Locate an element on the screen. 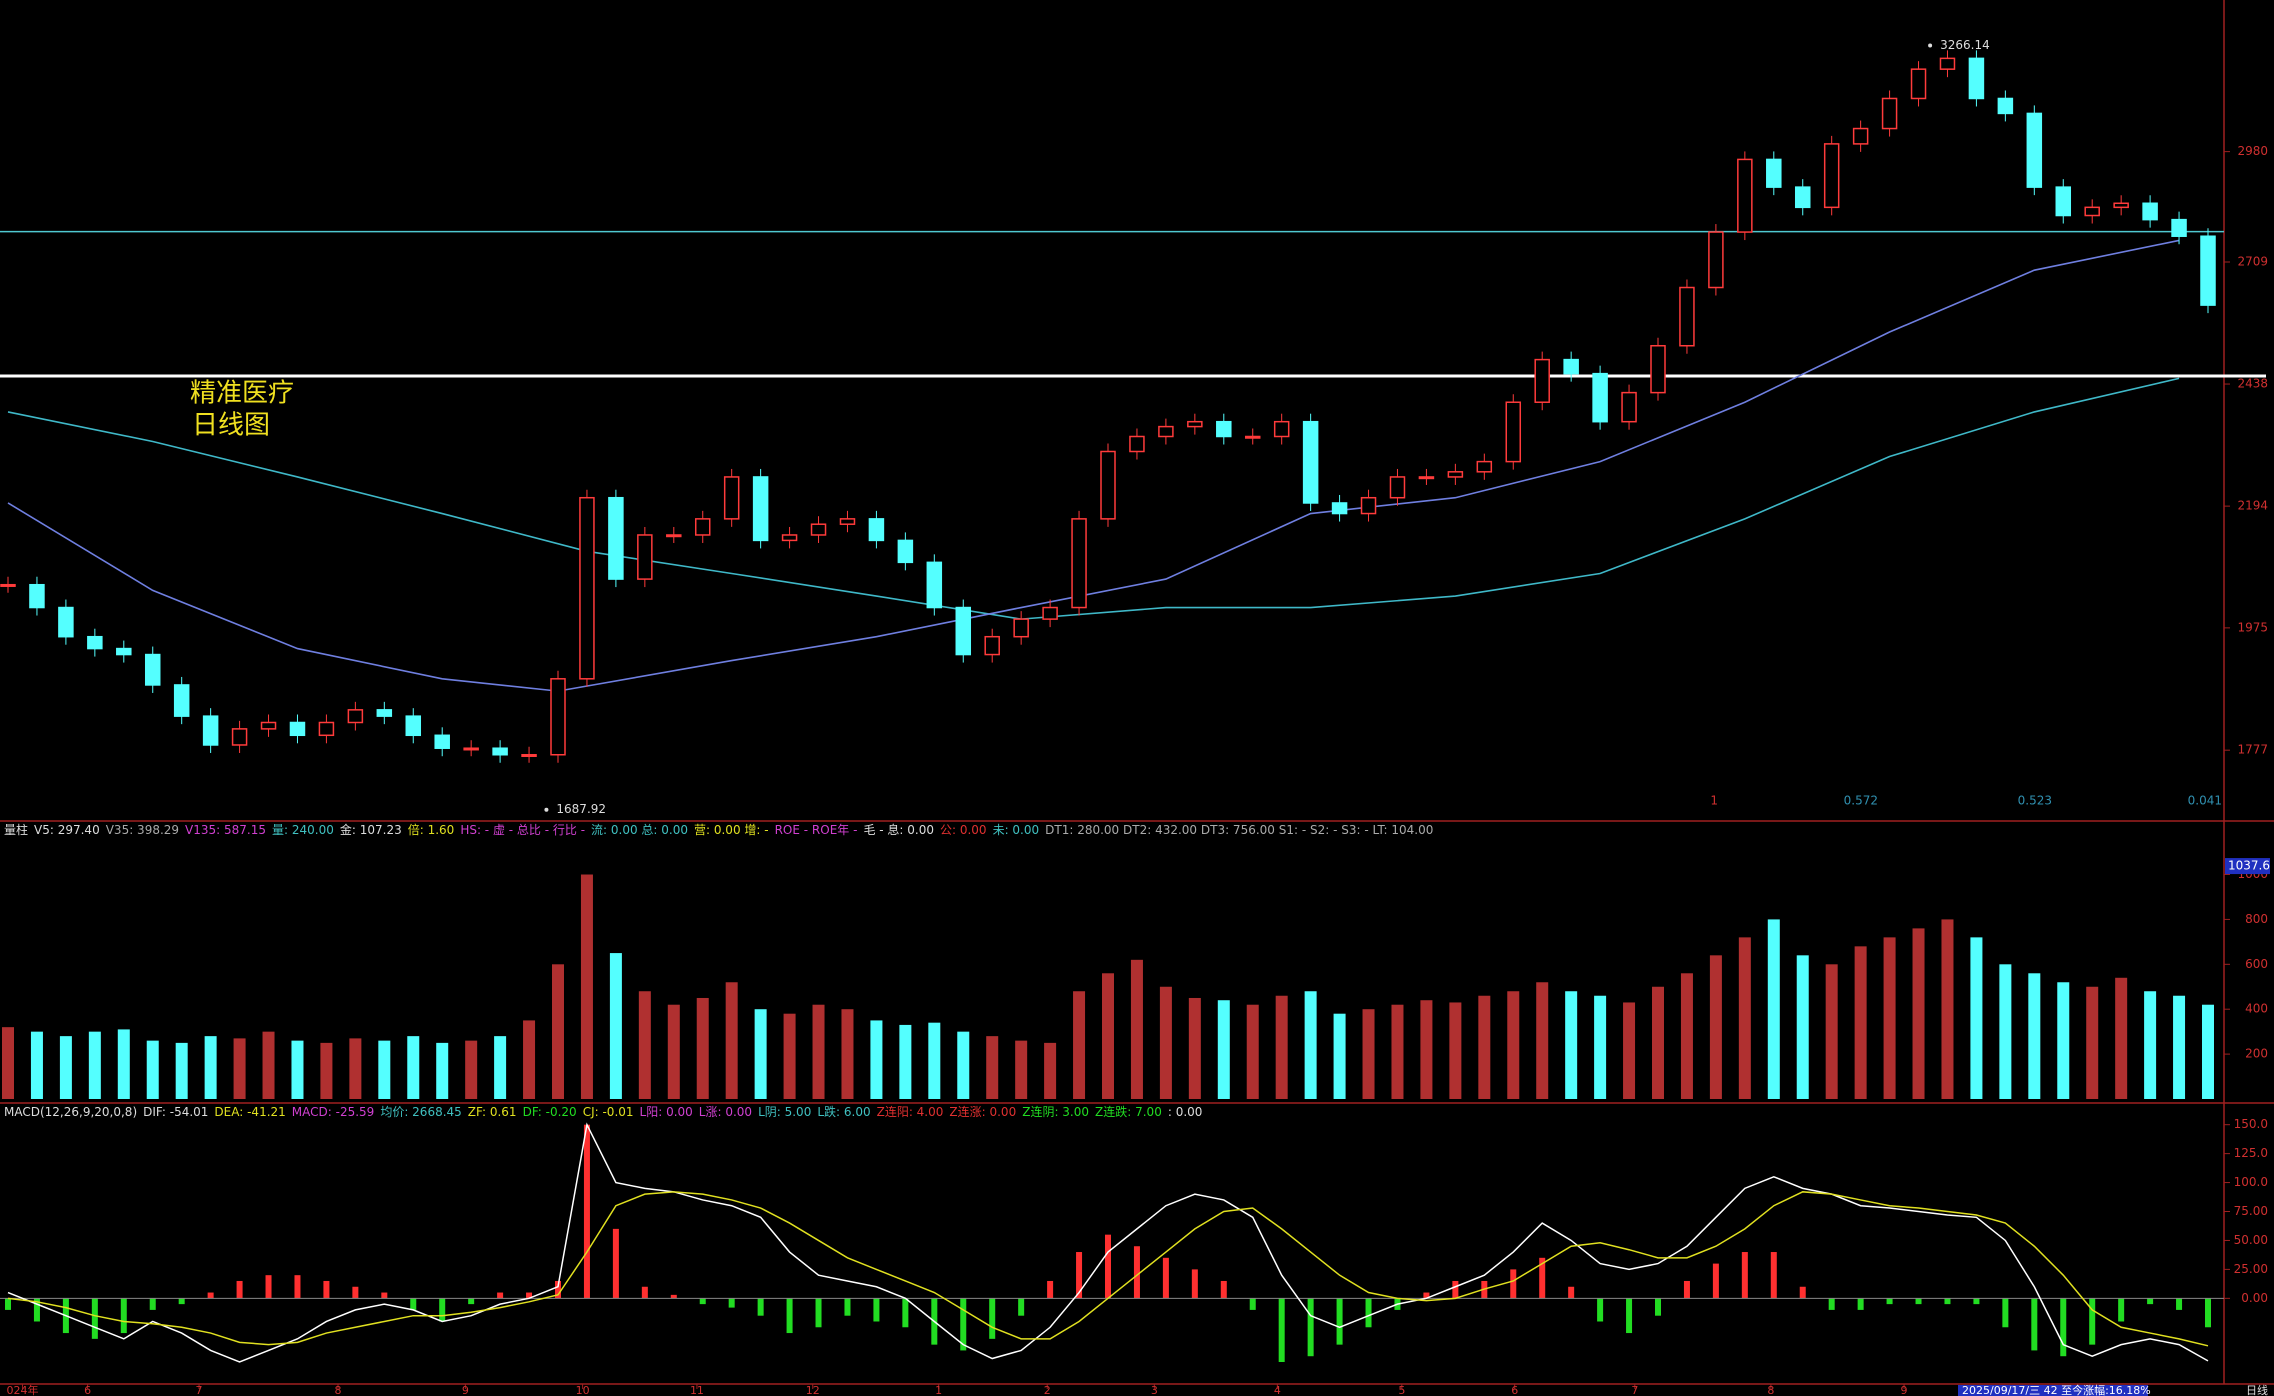 The width and height of the screenshot is (2274, 1396). y-tick-label: 50.00 is located at coordinates (2251, 1240).